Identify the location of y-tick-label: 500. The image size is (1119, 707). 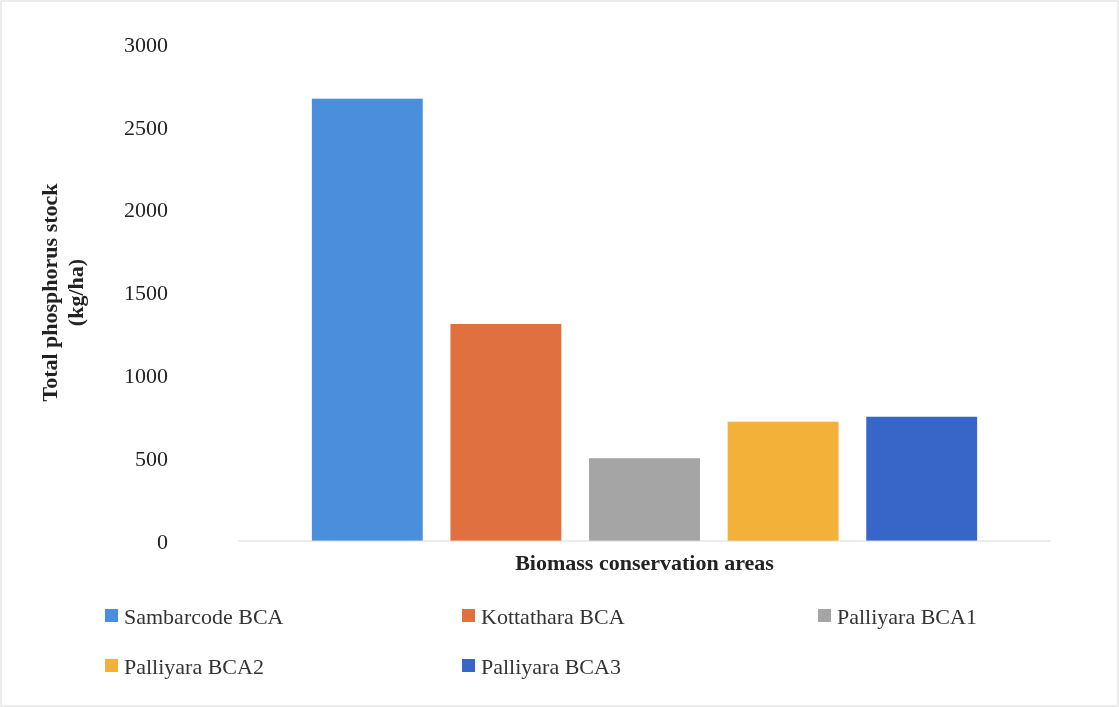
(151, 458).